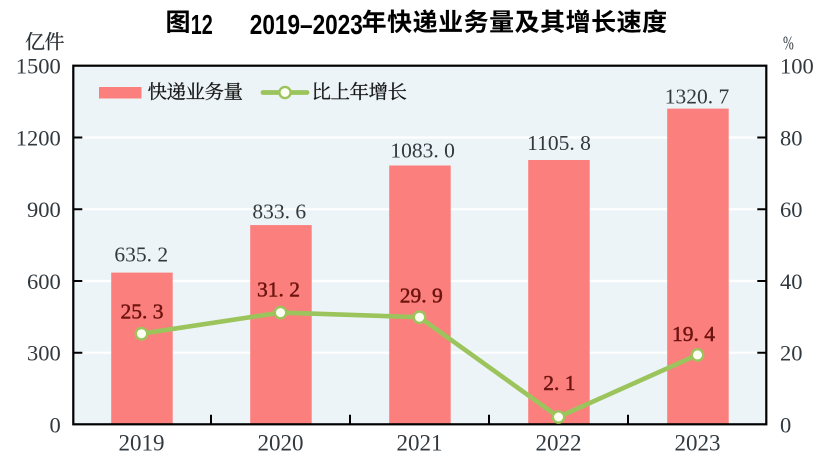  What do you see at coordinates (791, 353) in the screenshot?
I see `svg-text: 20` at bounding box center [791, 353].